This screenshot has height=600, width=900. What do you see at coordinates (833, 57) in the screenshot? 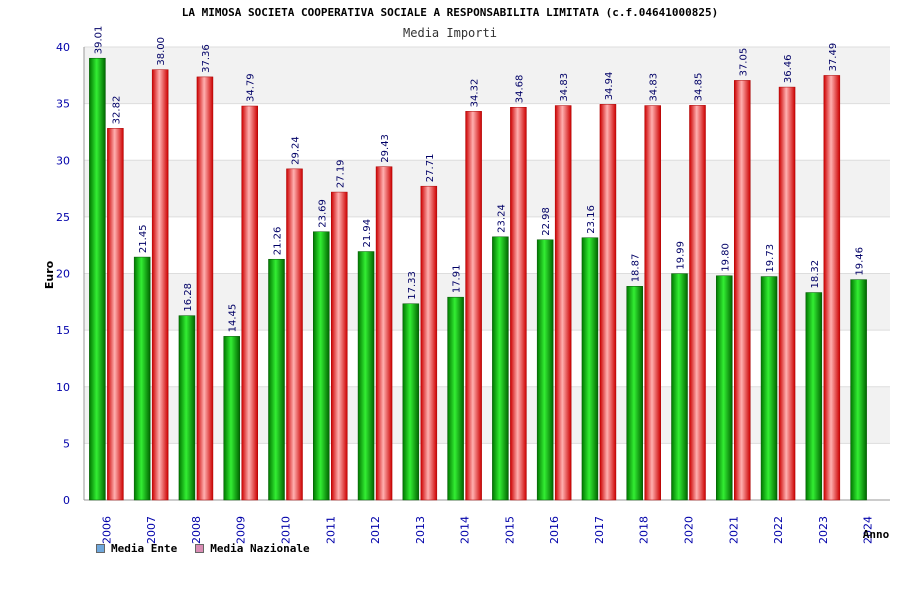
I see `data-label: 37.49` at bounding box center [833, 57].